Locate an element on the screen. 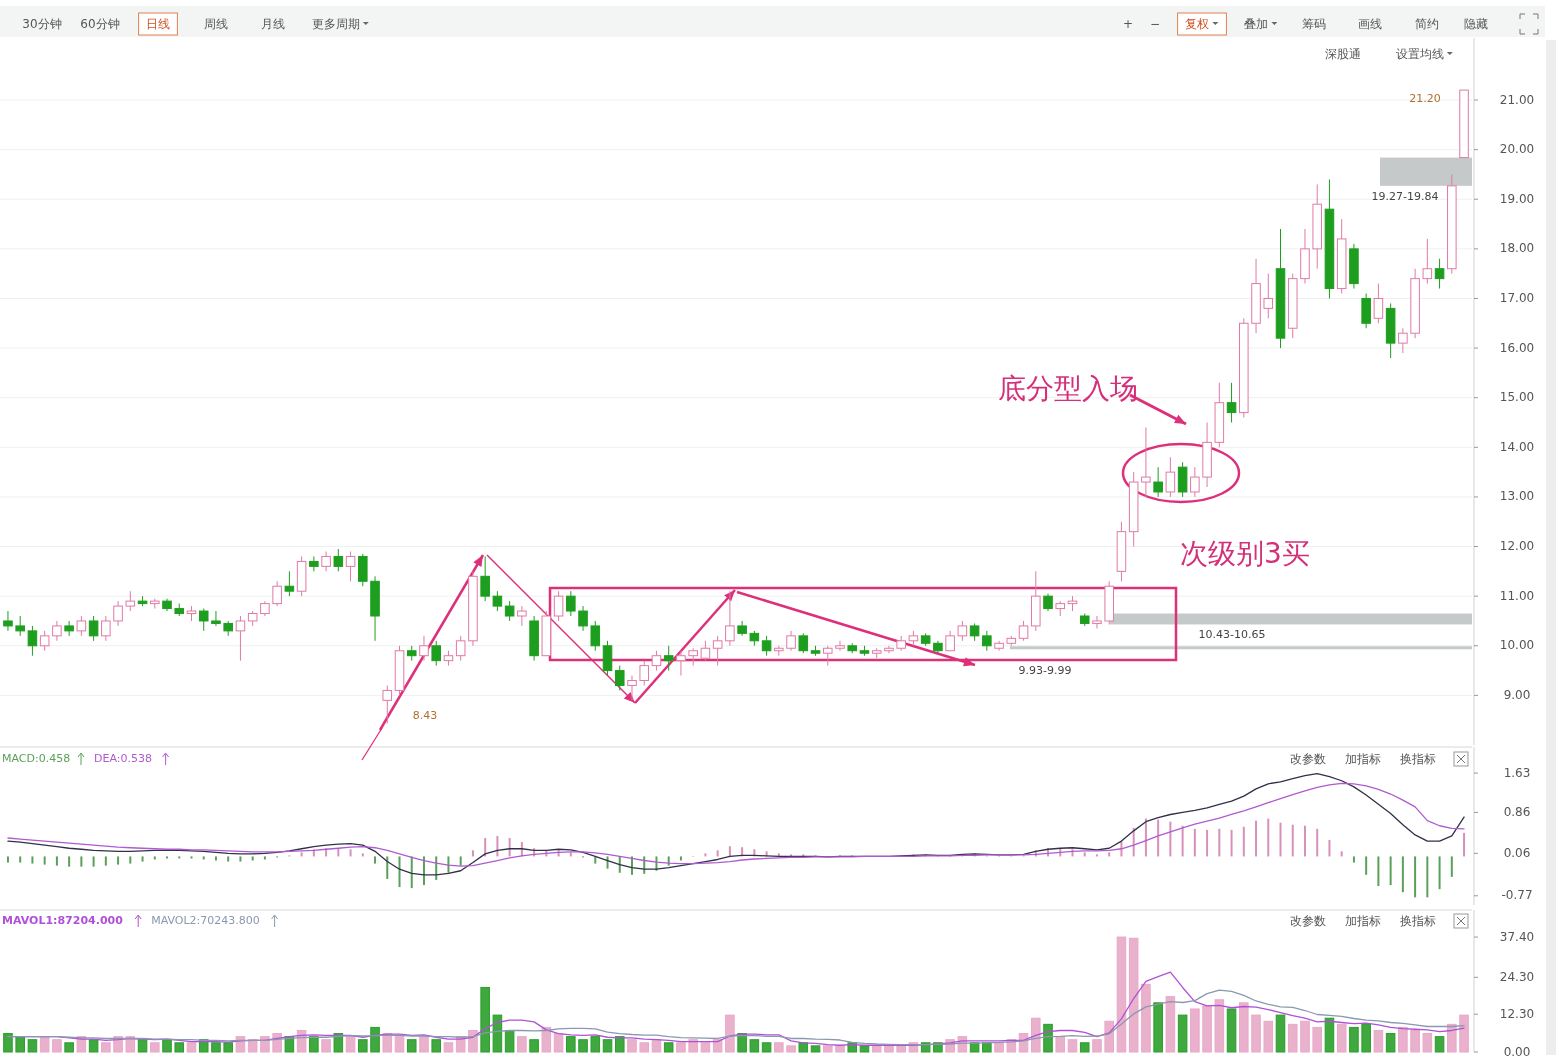  y-tick-label: 0.06 is located at coordinates (1517, 852).